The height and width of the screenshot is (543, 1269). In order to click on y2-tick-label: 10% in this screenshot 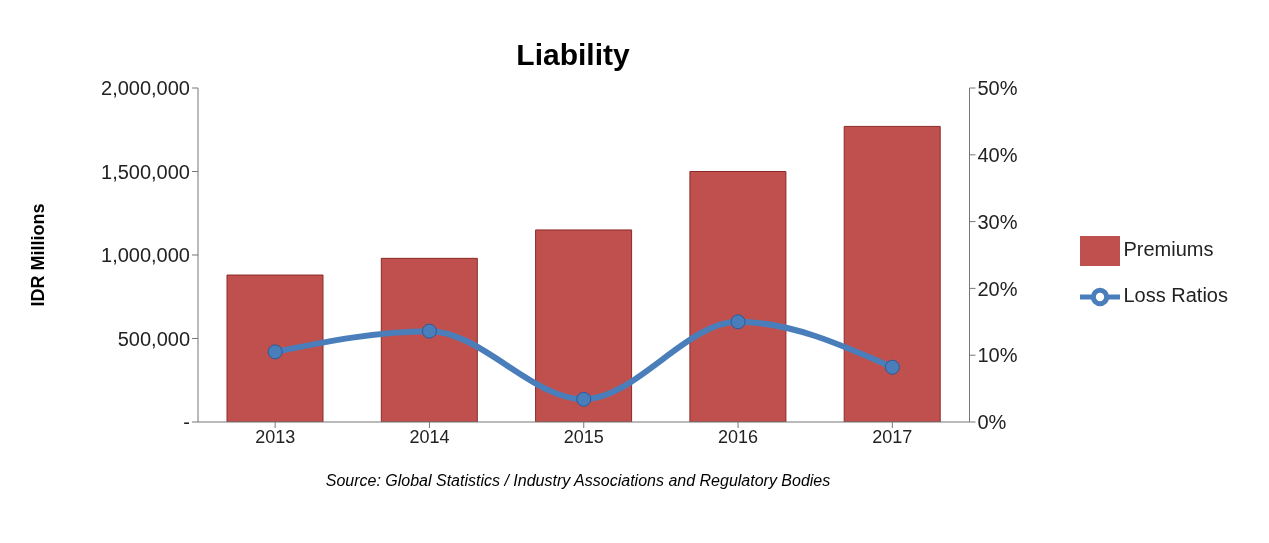, I will do `click(997, 355)`.